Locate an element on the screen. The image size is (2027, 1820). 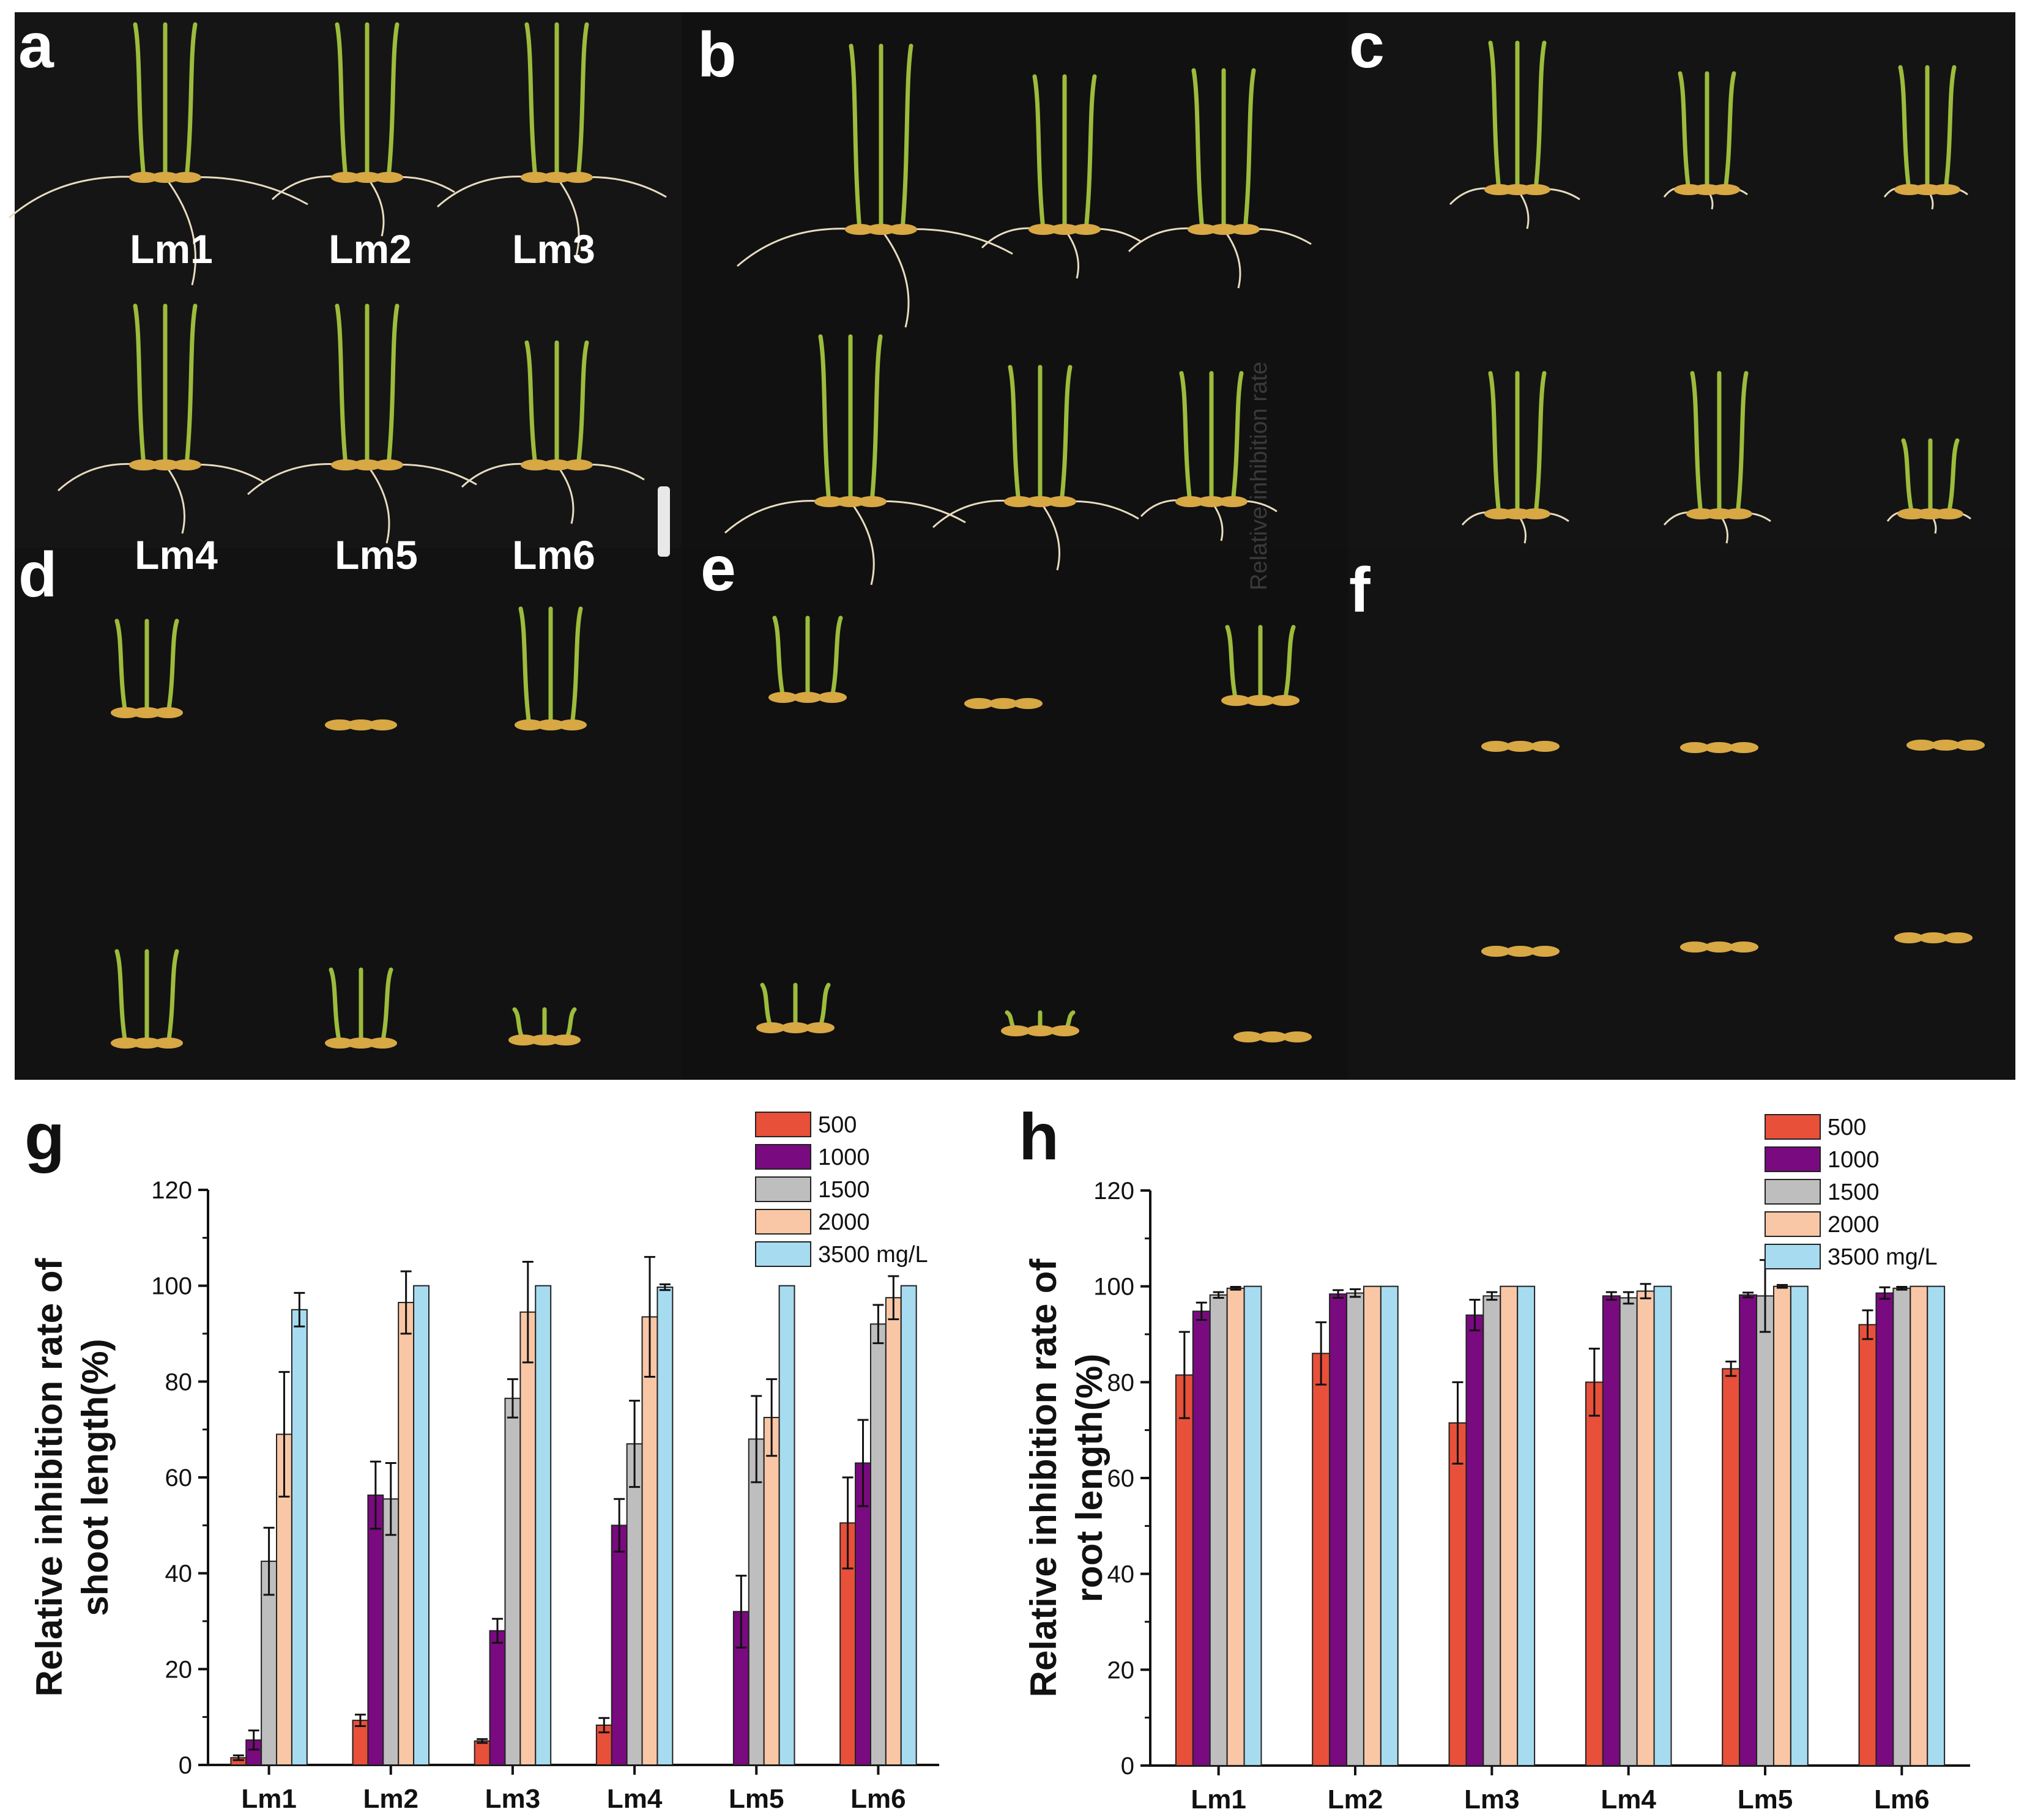
y-tick-label: 20 is located at coordinates (179, 1670).